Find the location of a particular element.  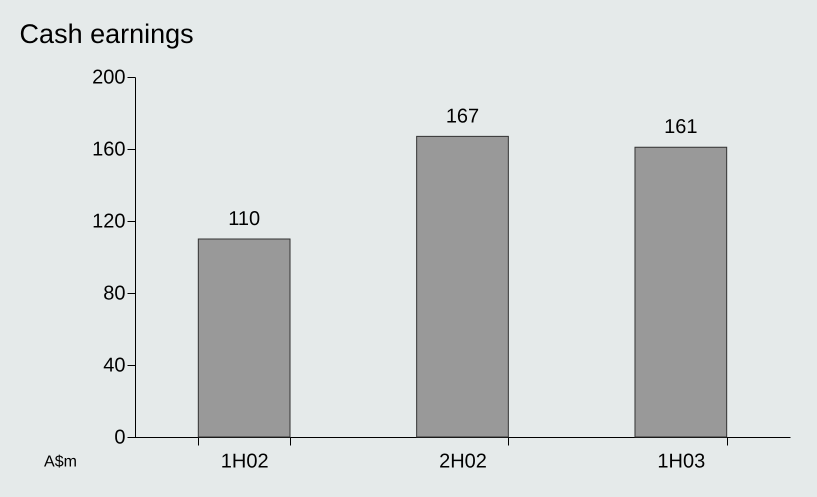

y-tick-label: 40 is located at coordinates (114, 365).